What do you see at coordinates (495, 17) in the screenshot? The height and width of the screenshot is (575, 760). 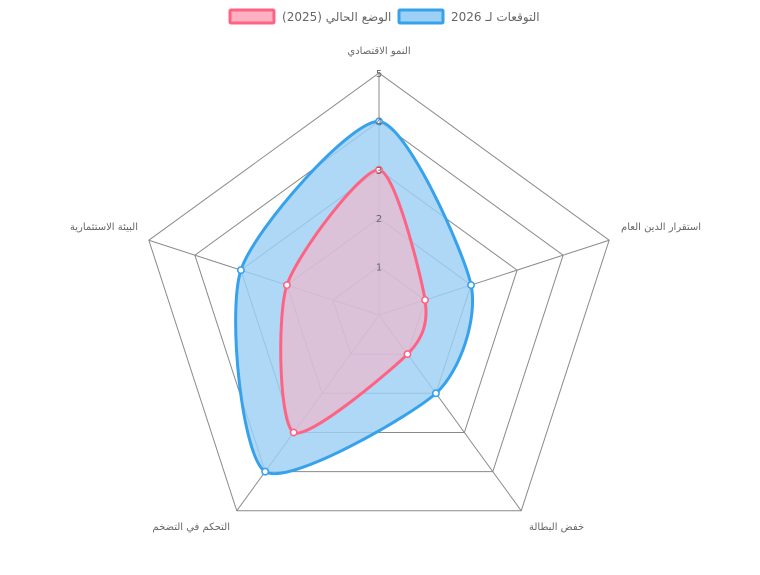 I see `legend-label: التوقعات لـ 2026` at bounding box center [495, 17].